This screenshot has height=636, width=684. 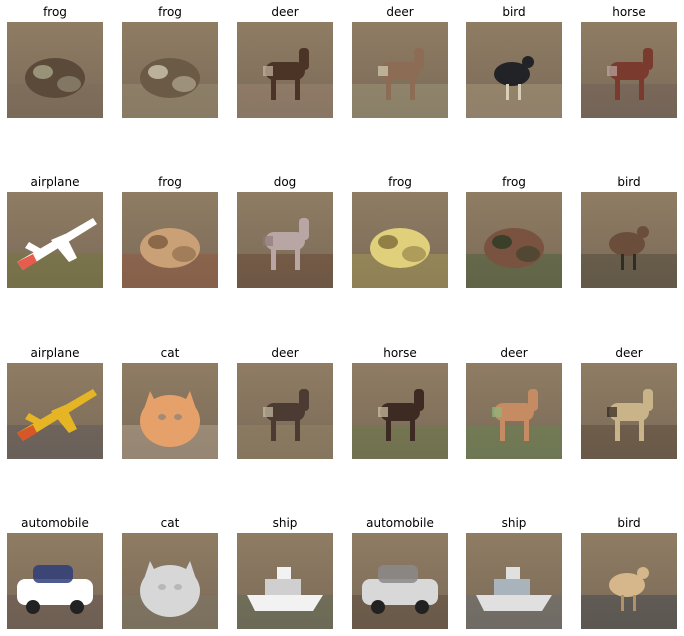 What do you see at coordinates (285, 182) in the screenshot?
I see `image-label: dog` at bounding box center [285, 182].